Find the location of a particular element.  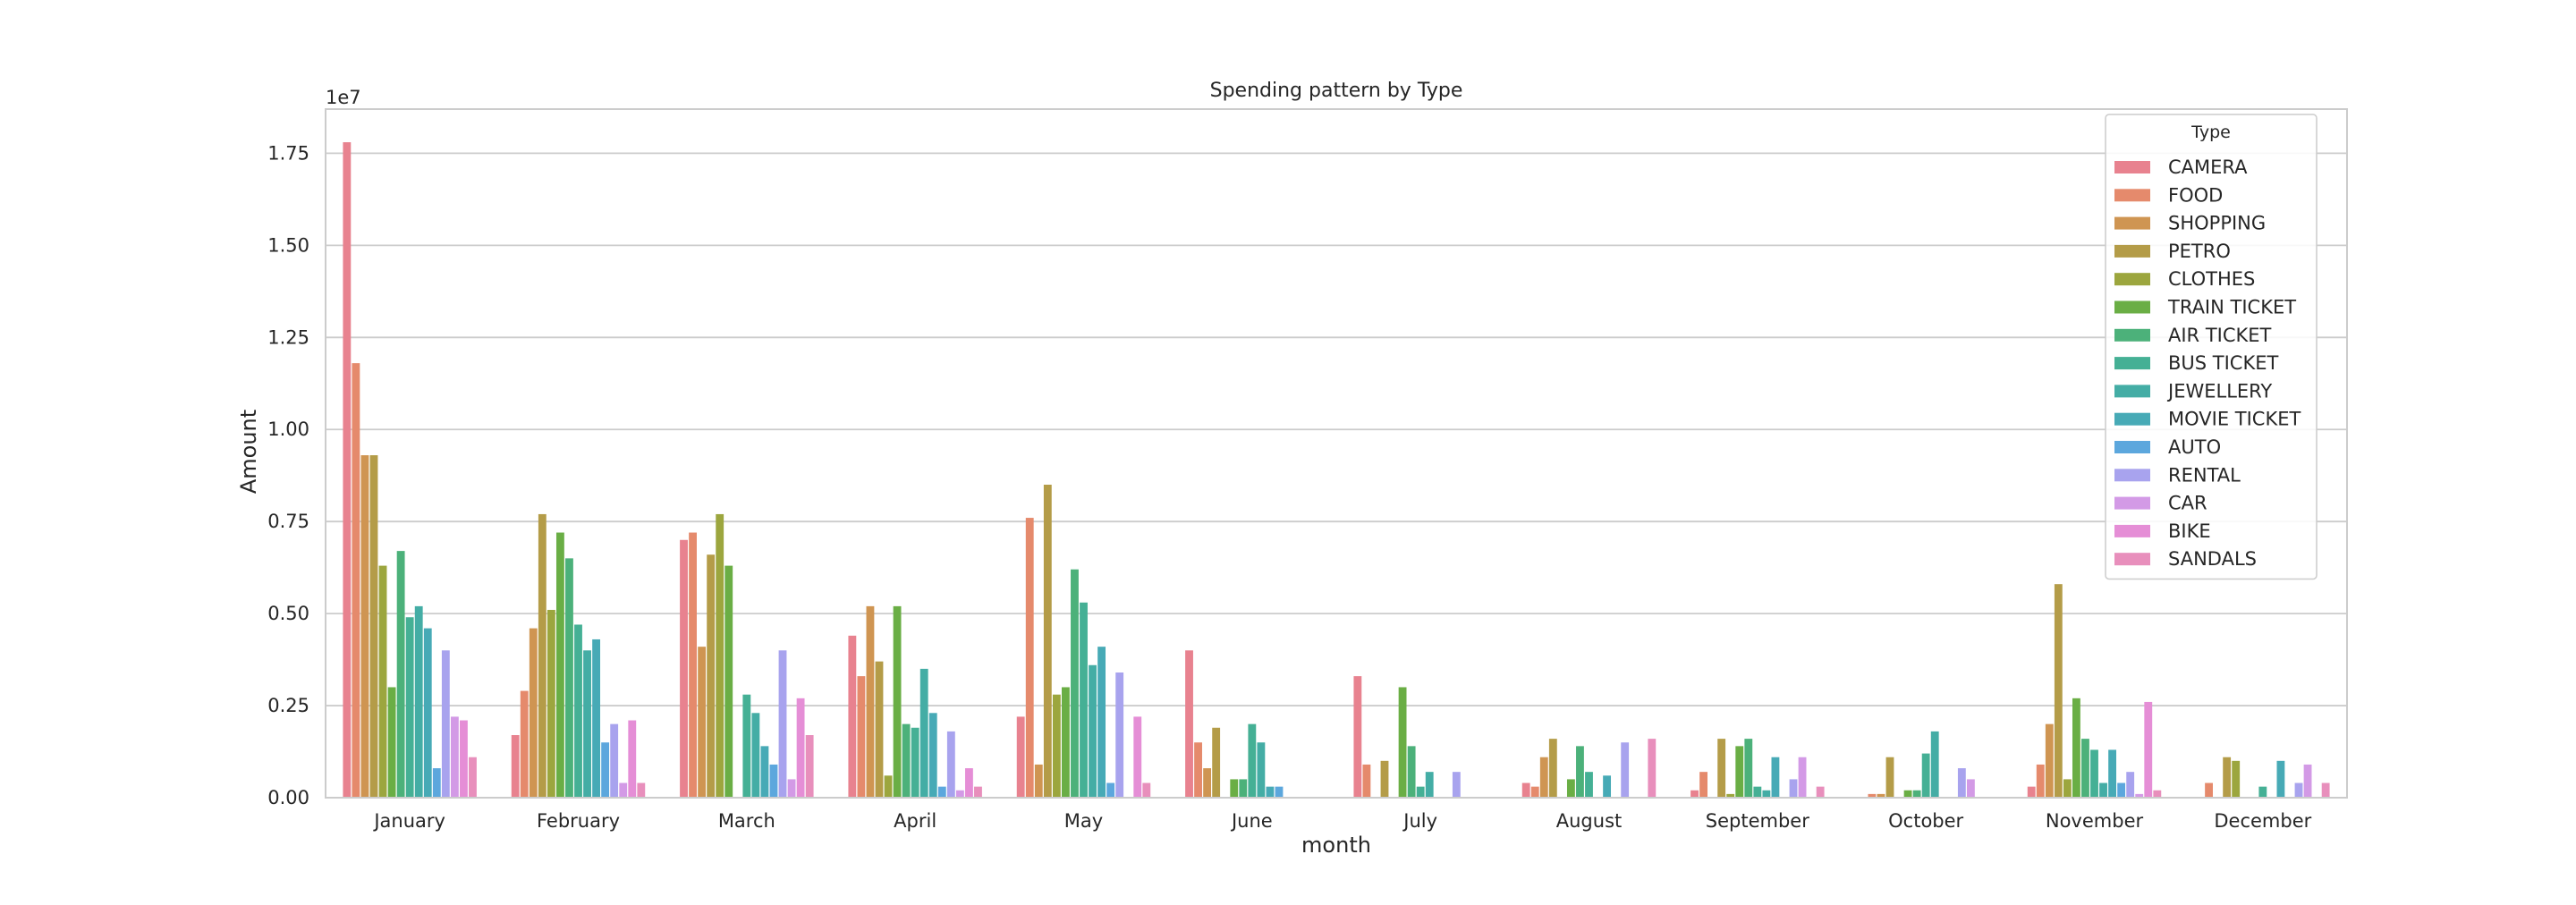

bar-food-december is located at coordinates (2209, 790).